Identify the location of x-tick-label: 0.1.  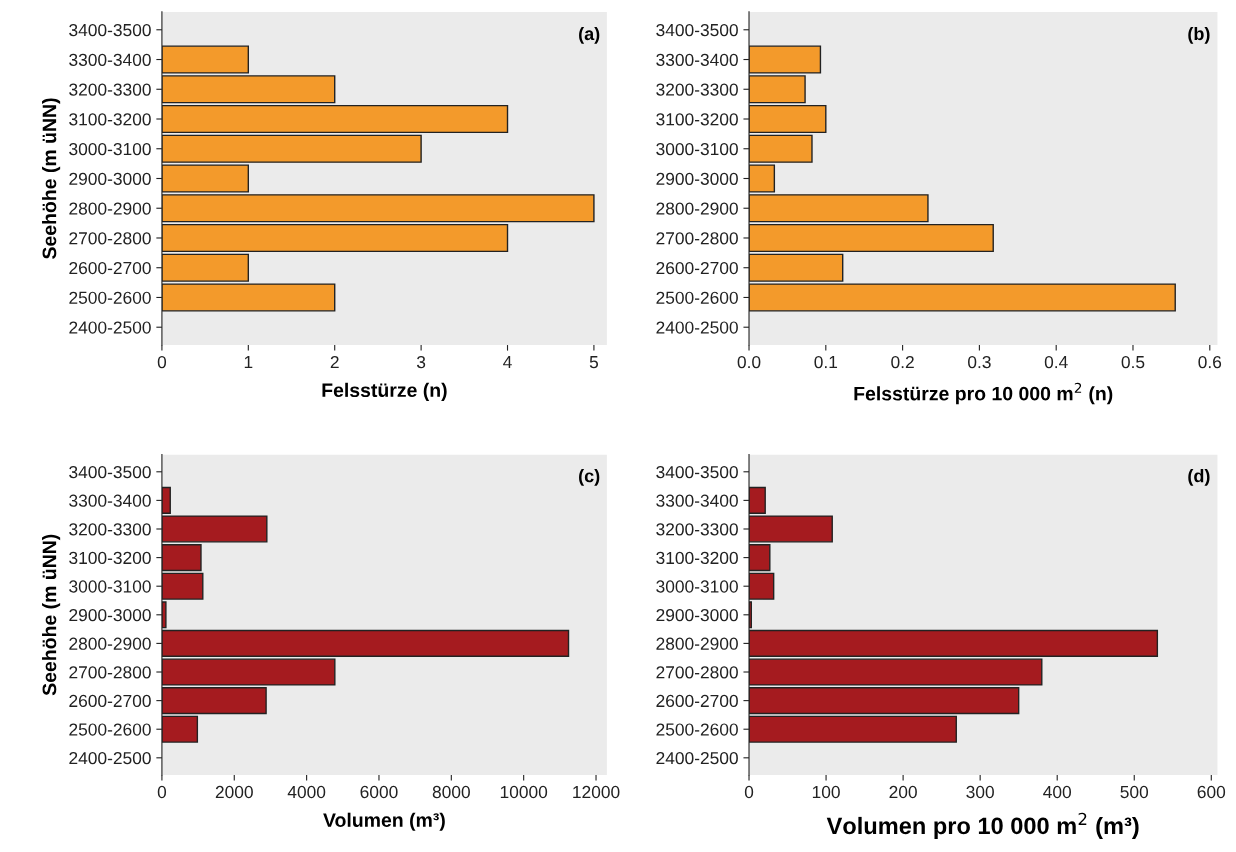
(826, 362).